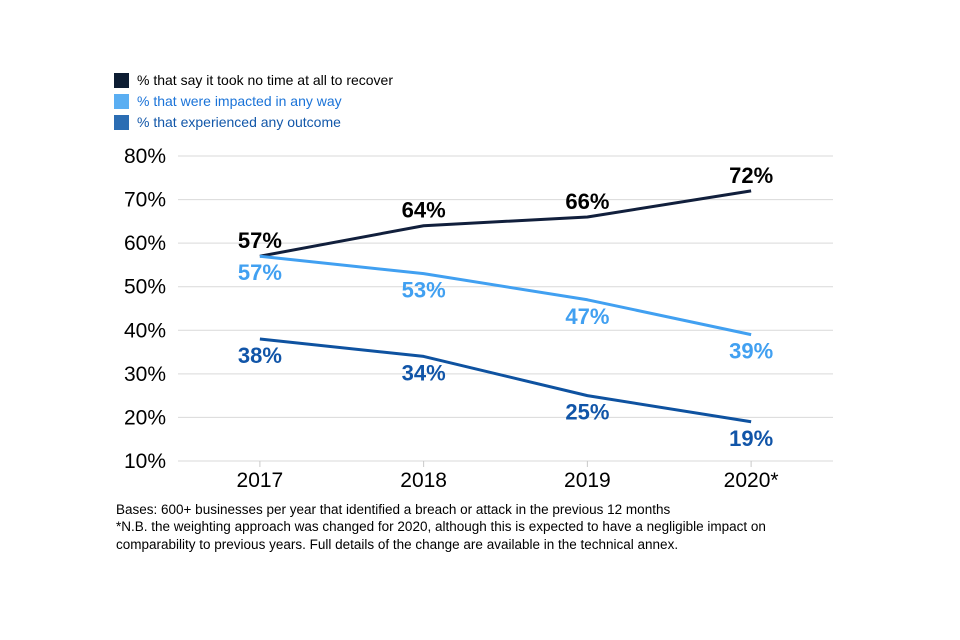 The height and width of the screenshot is (640, 960). What do you see at coordinates (145, 417) in the screenshot?
I see `y-axis-tick-label: 20%` at bounding box center [145, 417].